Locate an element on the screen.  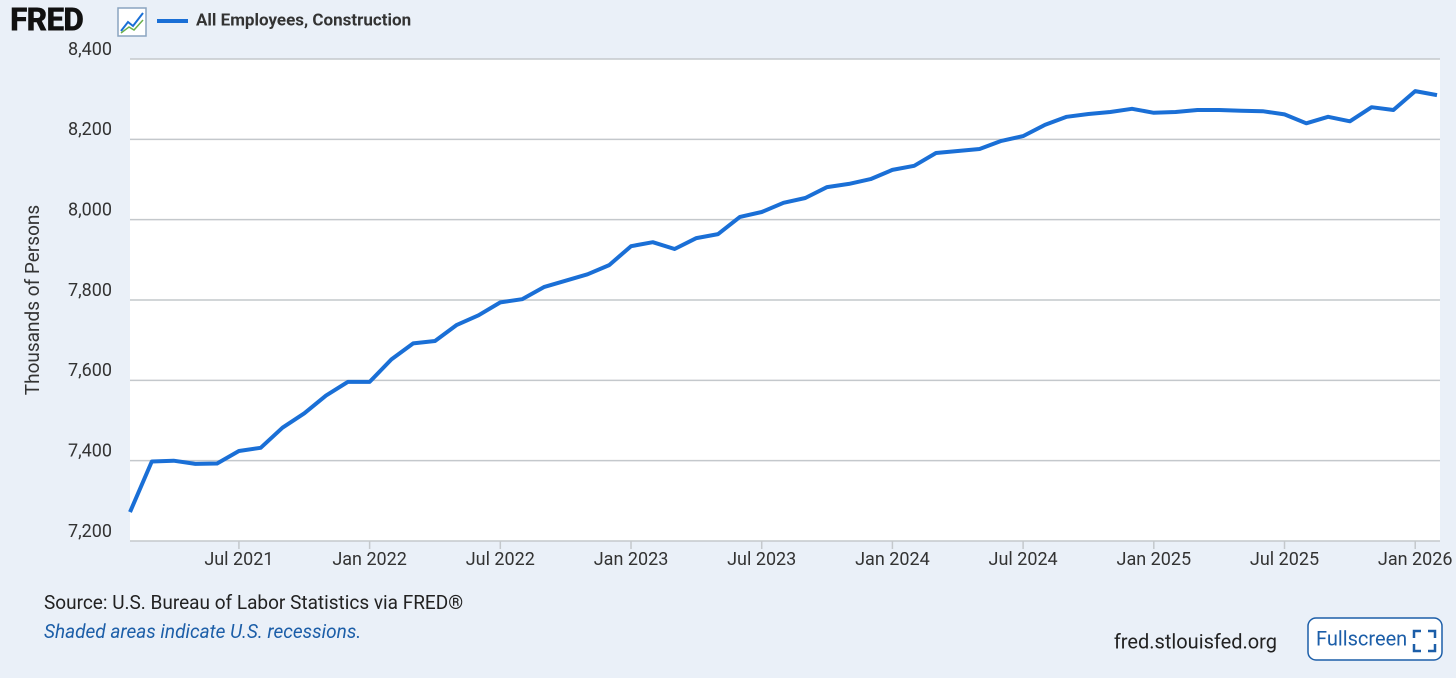
x-tick-label: Jan 2025 is located at coordinates (1154, 559).